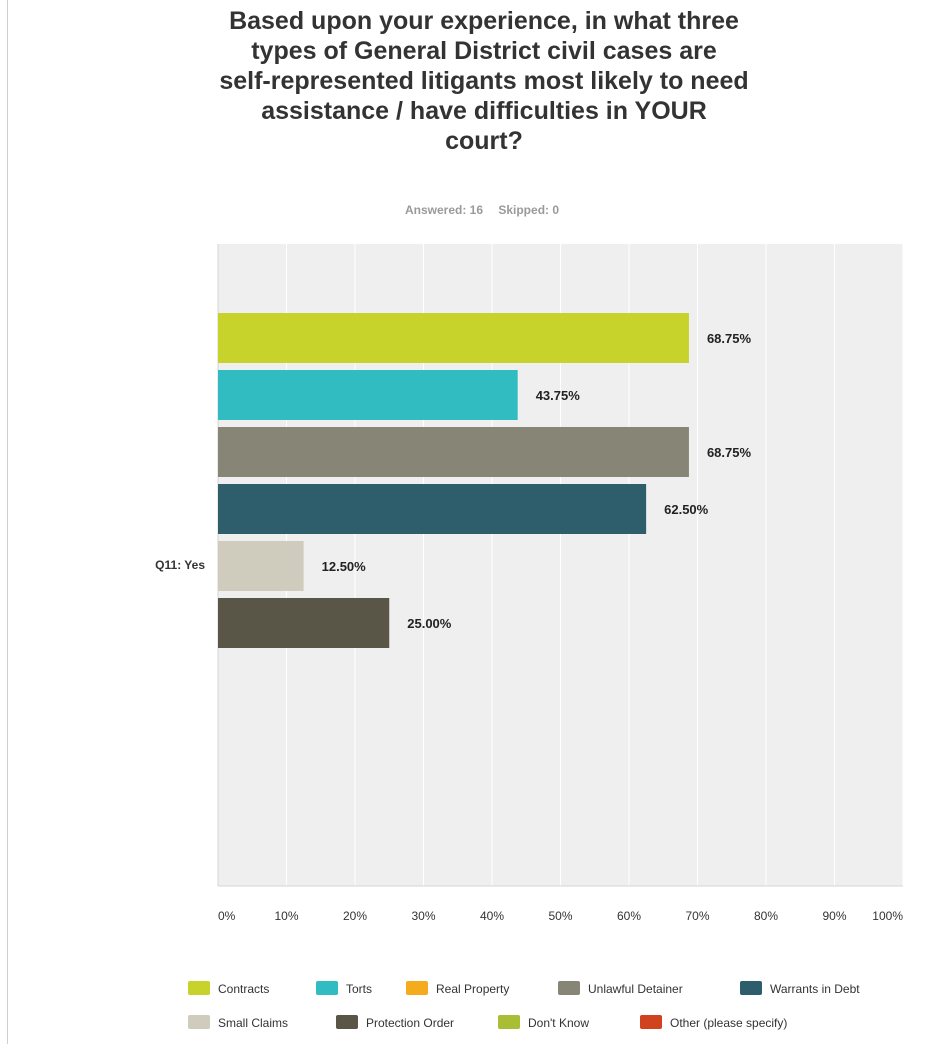 This screenshot has width=938, height=1044. Describe the element at coordinates (244, 989) in the screenshot. I see `legend-label: Contracts` at that location.